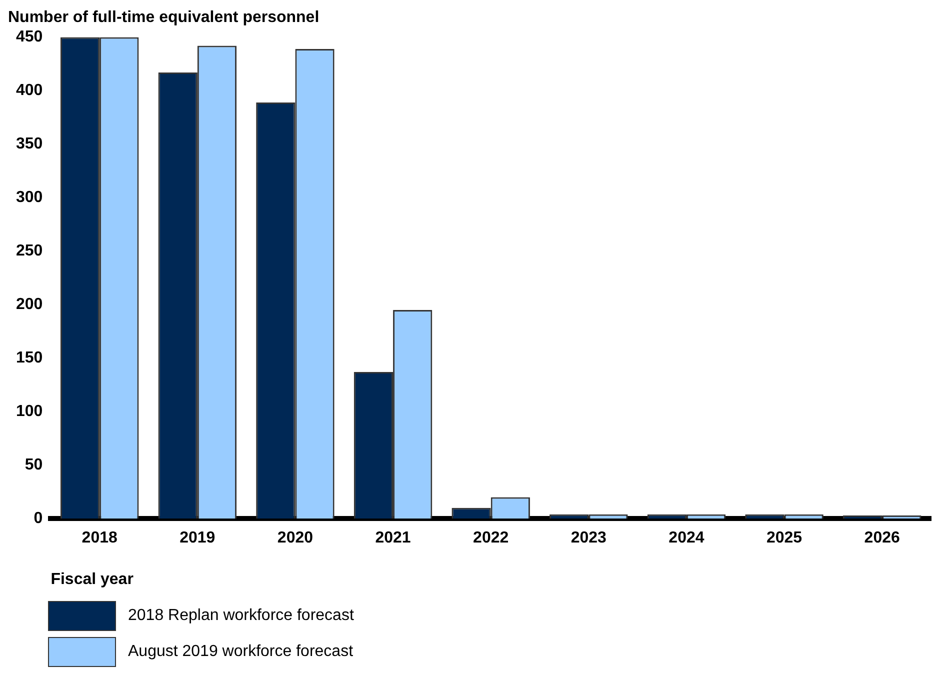 Image resolution: width=941 pixels, height=686 pixels. What do you see at coordinates (393, 538) in the screenshot?
I see `x-tick-label: 2021` at bounding box center [393, 538].